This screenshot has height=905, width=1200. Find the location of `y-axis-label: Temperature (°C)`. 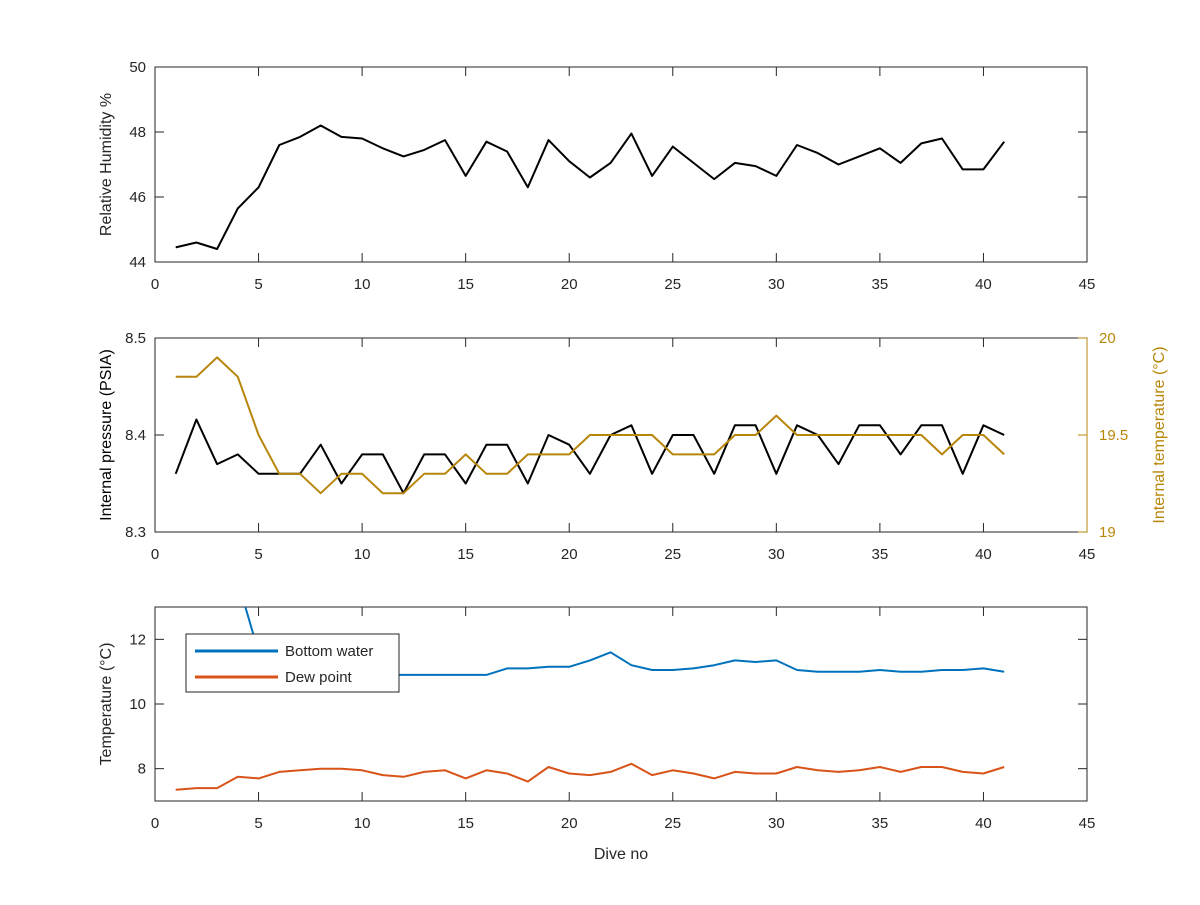

y-axis-label: Temperature (°C) is located at coordinates (106, 704).